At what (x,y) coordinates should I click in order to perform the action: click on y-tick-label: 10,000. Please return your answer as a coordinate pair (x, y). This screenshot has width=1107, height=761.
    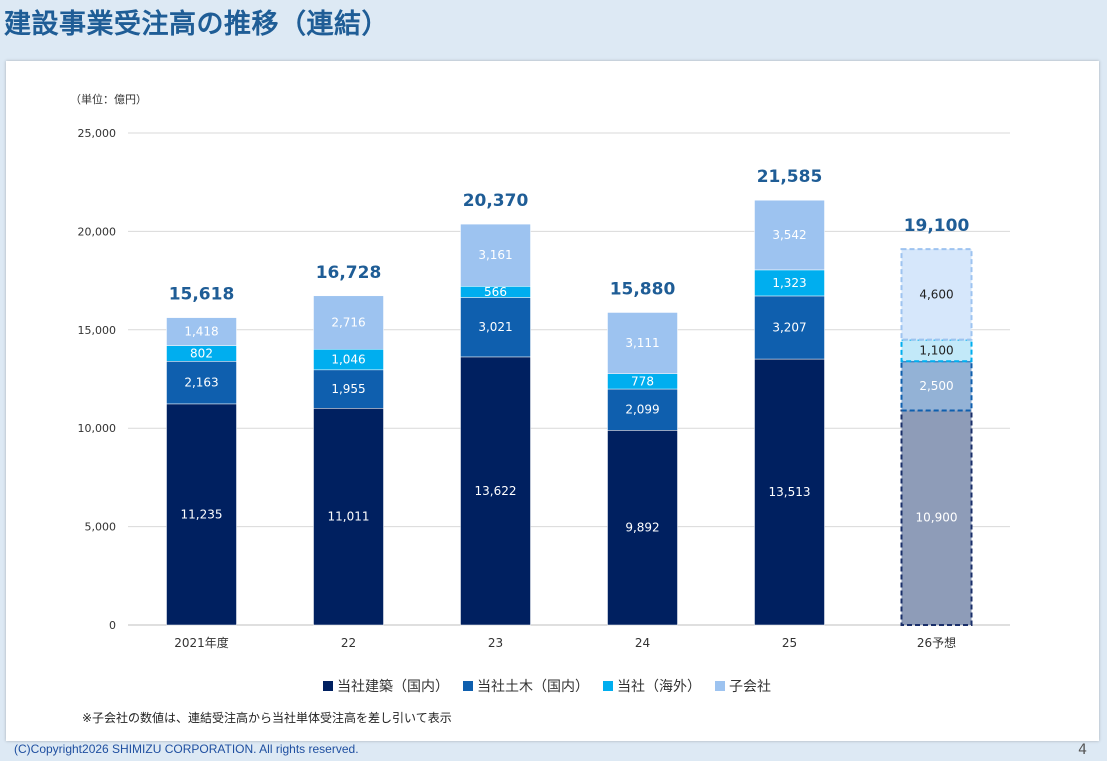
    Looking at the image, I should click on (97, 428).